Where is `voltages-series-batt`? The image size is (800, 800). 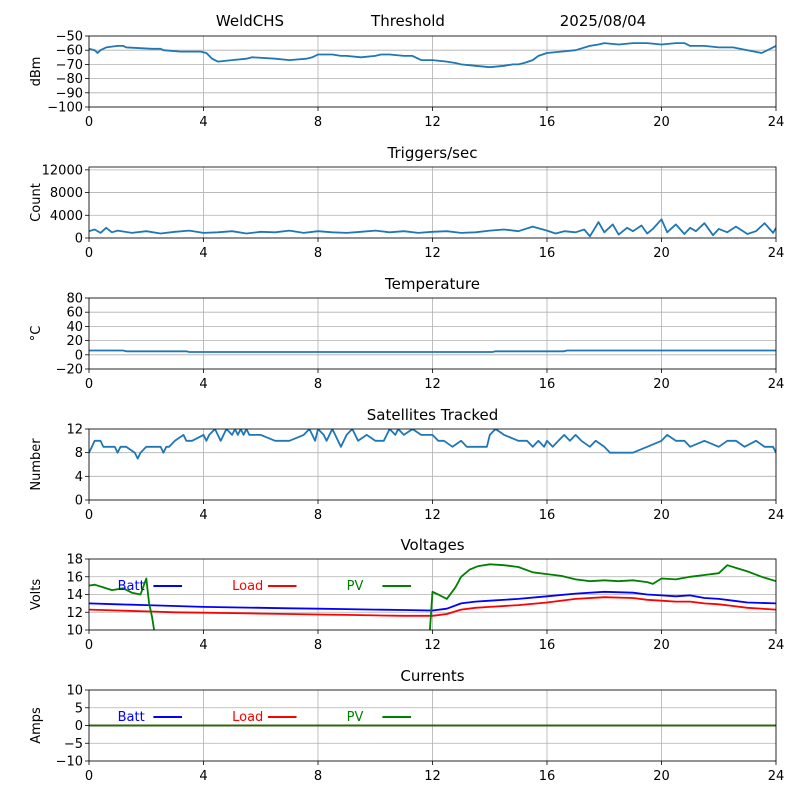 voltages-series-batt is located at coordinates (432, 601).